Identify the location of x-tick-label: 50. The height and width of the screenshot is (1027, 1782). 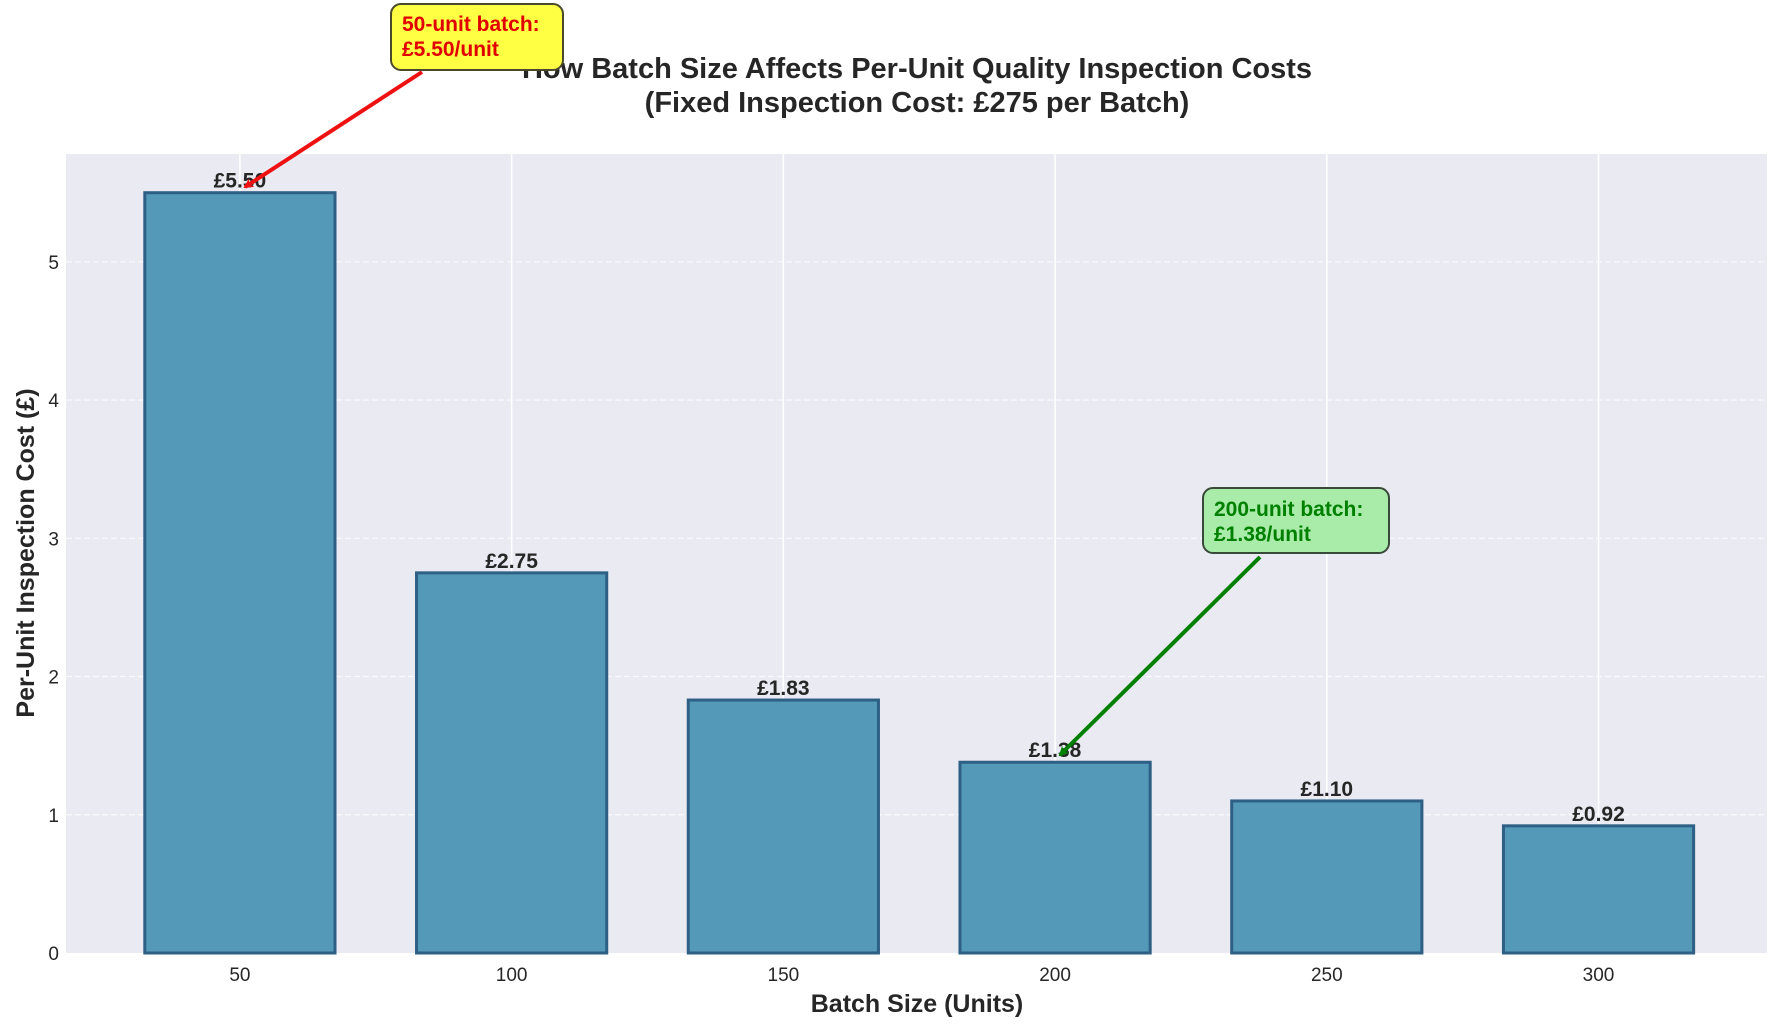
(239, 975).